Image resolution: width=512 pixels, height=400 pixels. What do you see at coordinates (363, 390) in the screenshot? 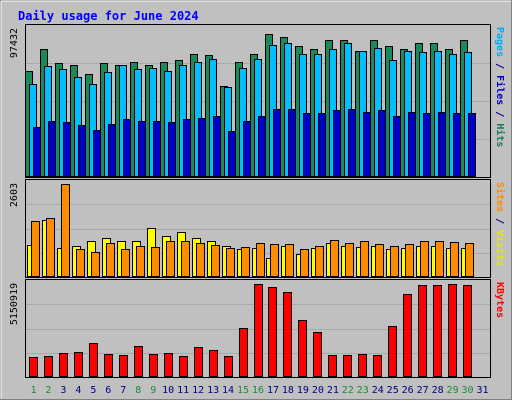
I see `x-tick-label-day-23: 23` at bounding box center [363, 390].